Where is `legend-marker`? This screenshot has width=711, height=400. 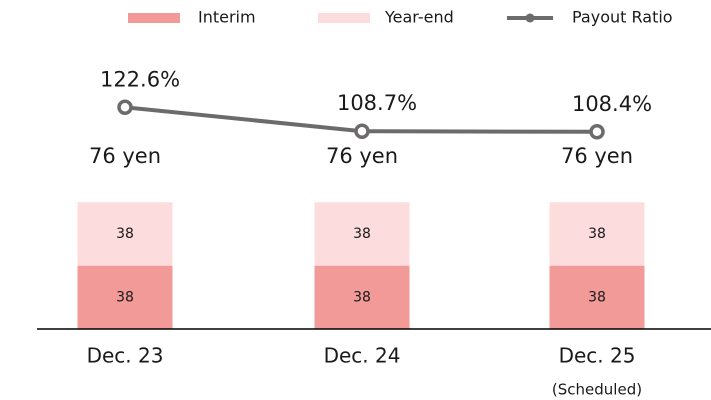 legend-marker is located at coordinates (530, 18).